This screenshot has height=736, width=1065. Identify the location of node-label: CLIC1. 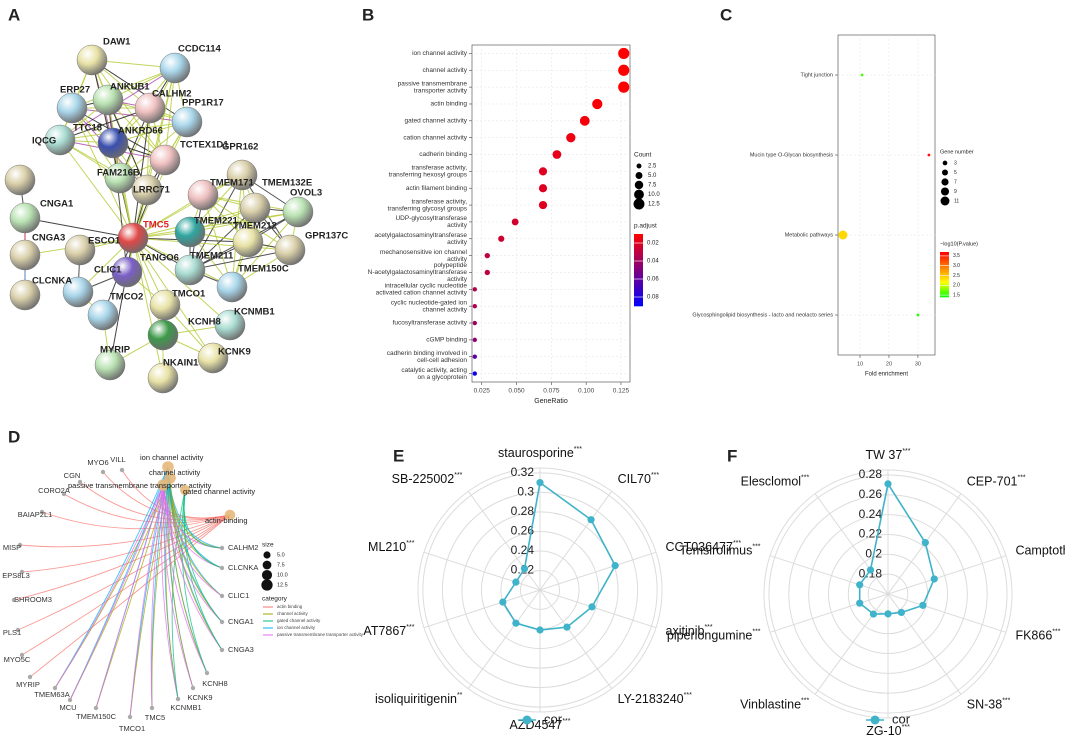
(108, 270).